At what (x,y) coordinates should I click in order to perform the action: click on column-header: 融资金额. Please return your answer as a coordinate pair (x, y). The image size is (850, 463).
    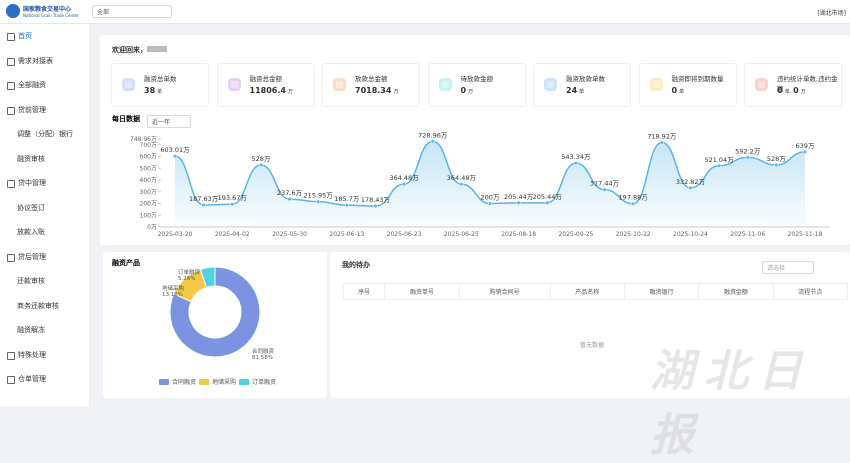
    Looking at the image, I should click on (736, 291).